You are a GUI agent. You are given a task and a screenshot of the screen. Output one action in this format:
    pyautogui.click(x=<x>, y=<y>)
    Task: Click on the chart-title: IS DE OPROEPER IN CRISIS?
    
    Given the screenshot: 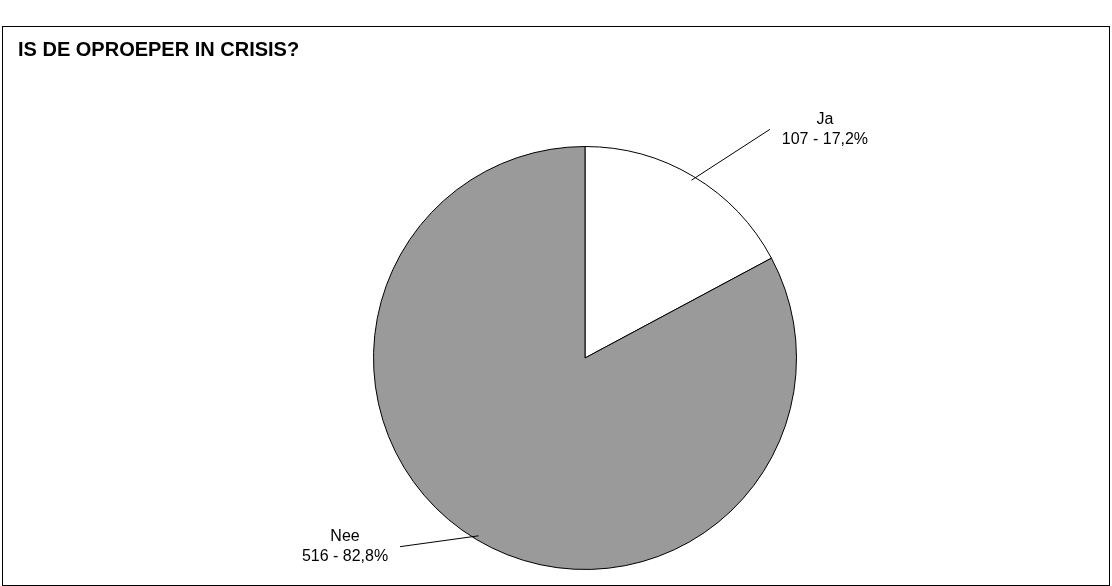 What is the action you would take?
    pyautogui.click(x=159, y=49)
    